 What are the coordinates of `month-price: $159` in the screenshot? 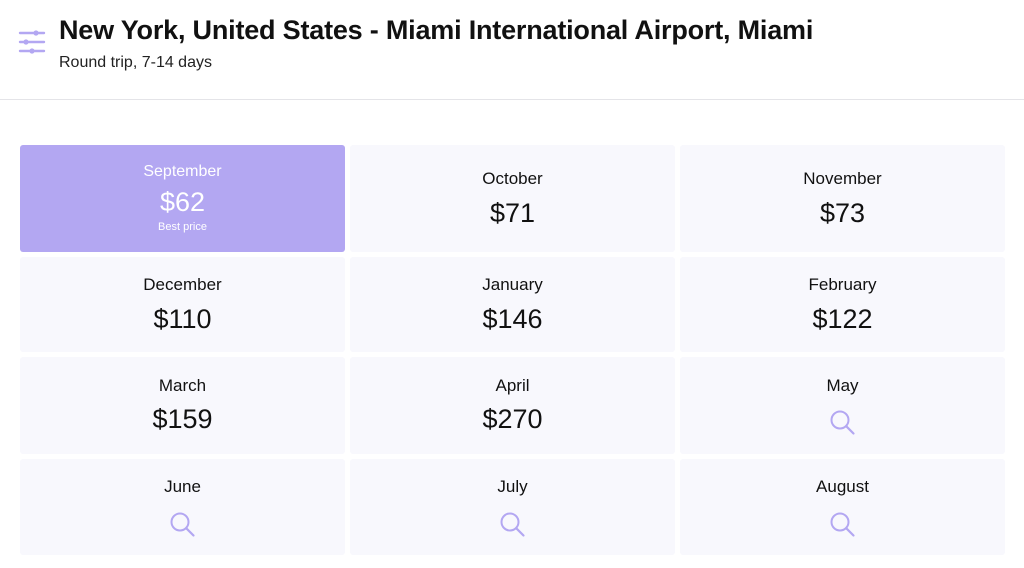 It's located at (182, 419).